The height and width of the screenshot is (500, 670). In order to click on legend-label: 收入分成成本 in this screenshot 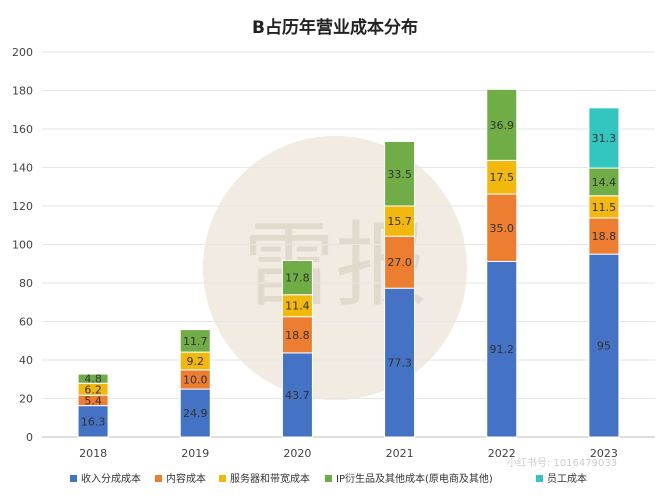, I will do `click(111, 478)`.